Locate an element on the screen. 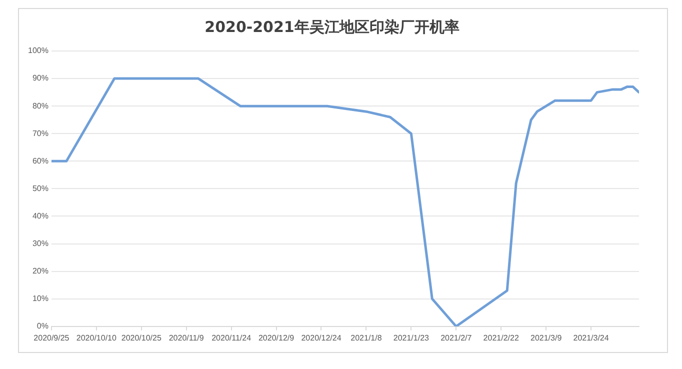 This screenshot has height=369, width=682. y-tick-label: 40% is located at coordinates (40, 215).